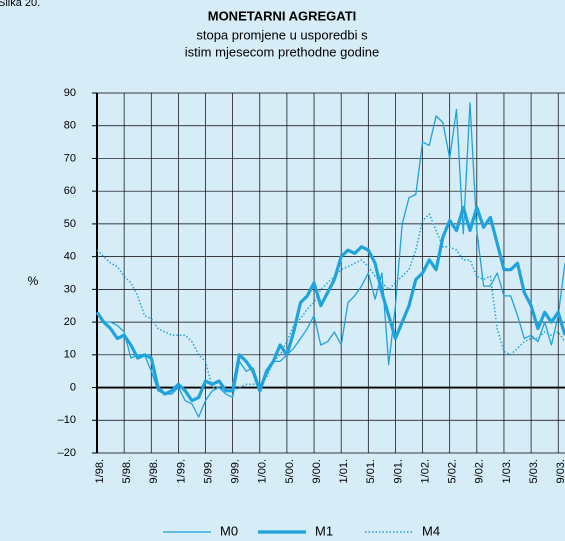  What do you see at coordinates (33, 281) in the screenshot?
I see `y-axis-label: %` at bounding box center [33, 281].